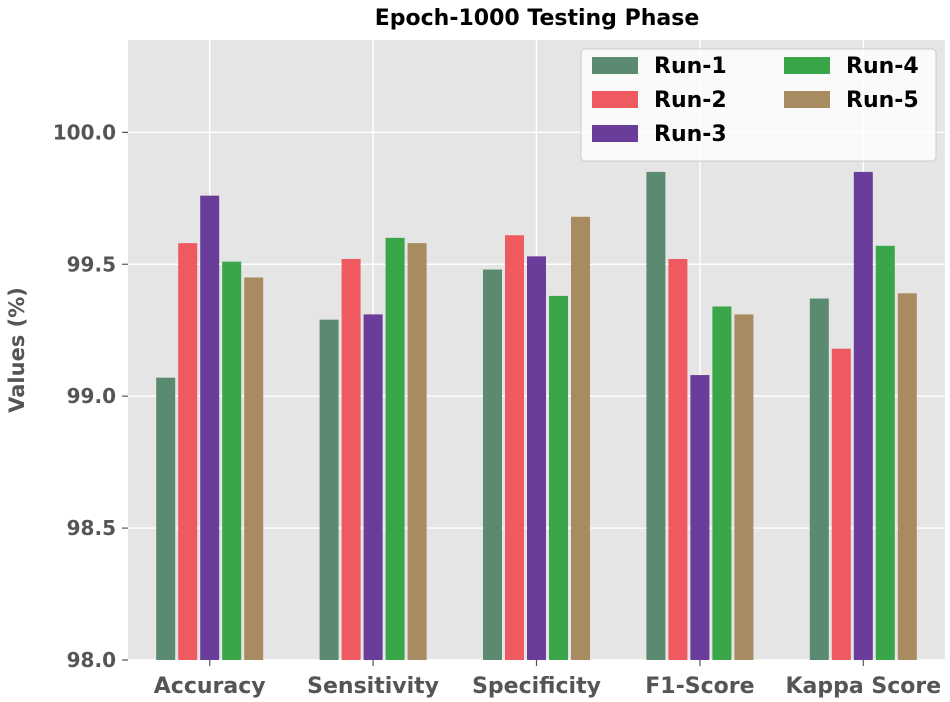 This screenshot has height=702, width=950. I want to click on legend: Run-1 Run-2 Run-3 Run-4 Run-5, so click(758, 105).